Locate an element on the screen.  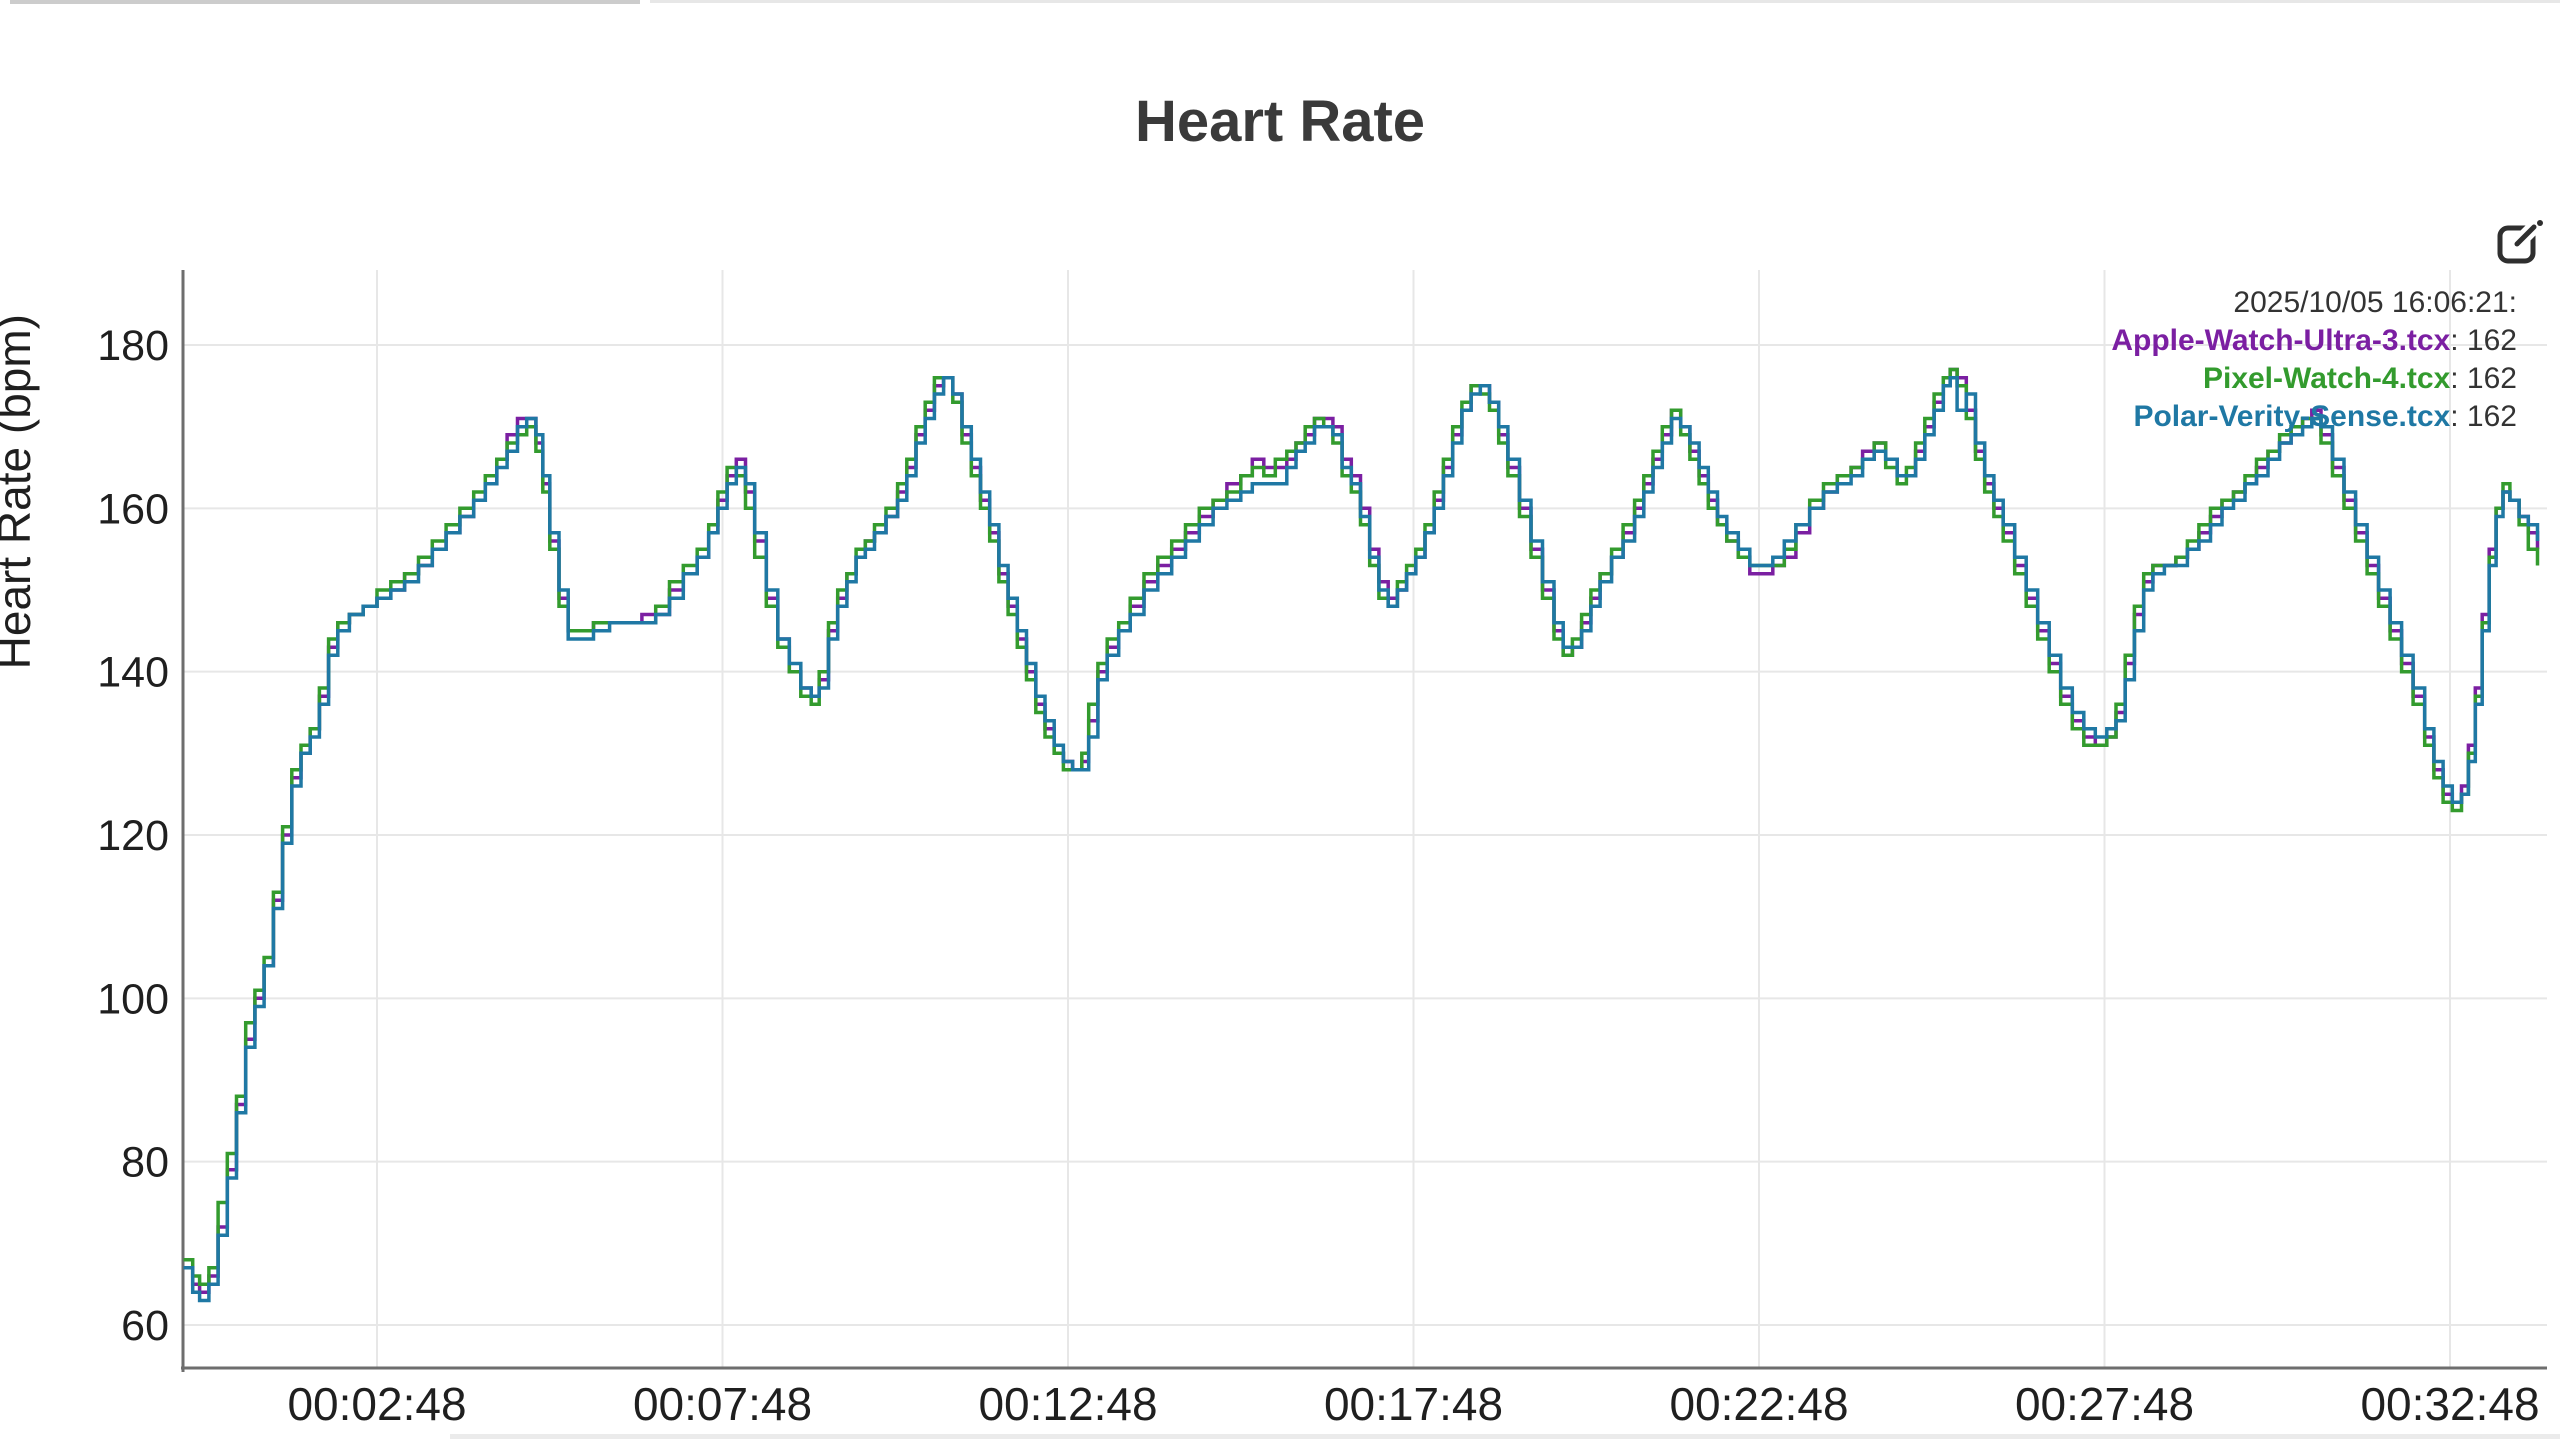
y-tick-label: 160 is located at coordinates (133, 509).